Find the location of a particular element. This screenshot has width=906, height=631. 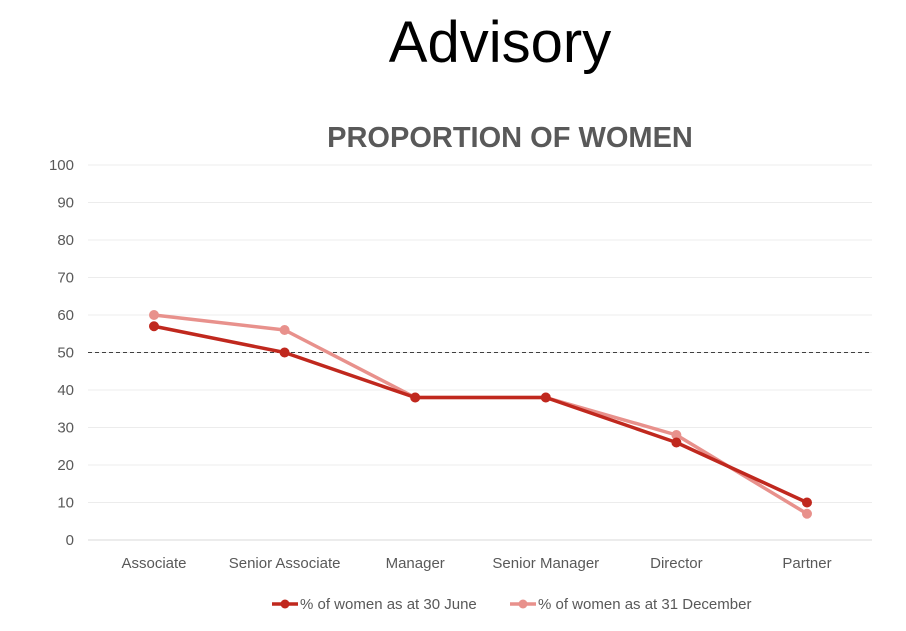

legend-label: % of women as at 30 June is located at coordinates (388, 604).